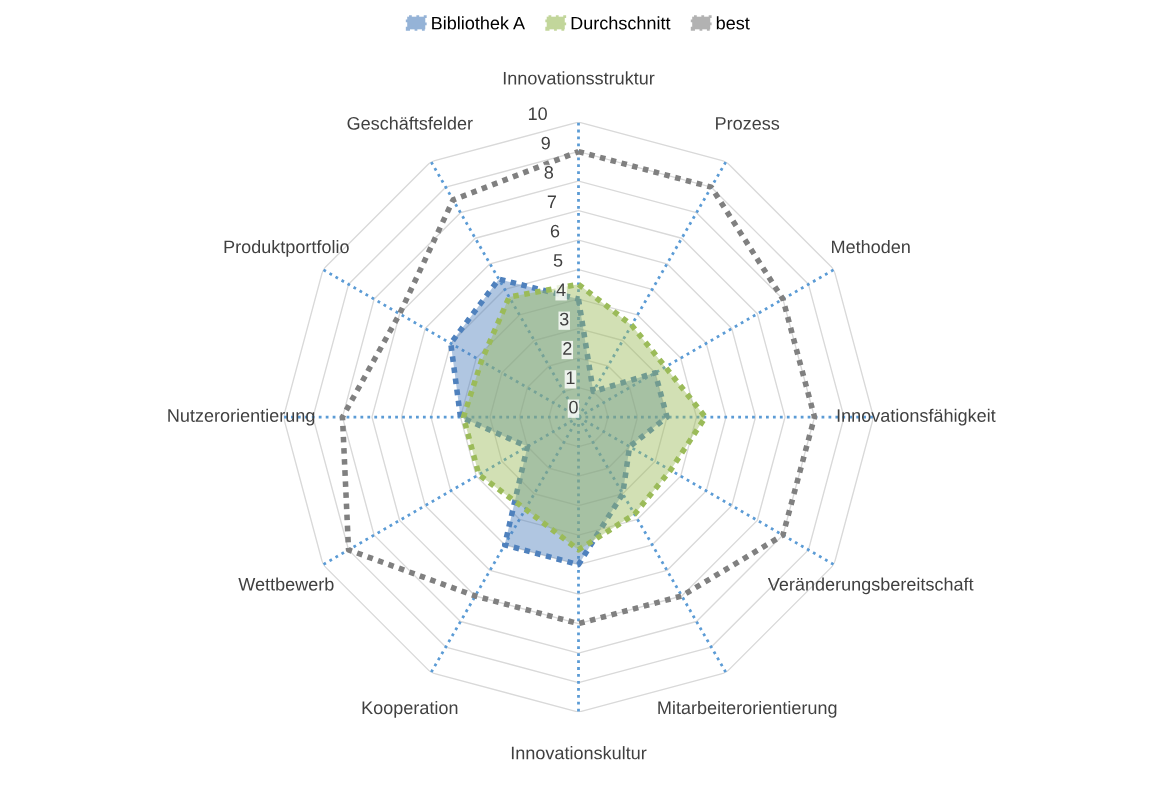  Describe the element at coordinates (549, 172) in the screenshot. I see `y-tick-label: 8` at that location.